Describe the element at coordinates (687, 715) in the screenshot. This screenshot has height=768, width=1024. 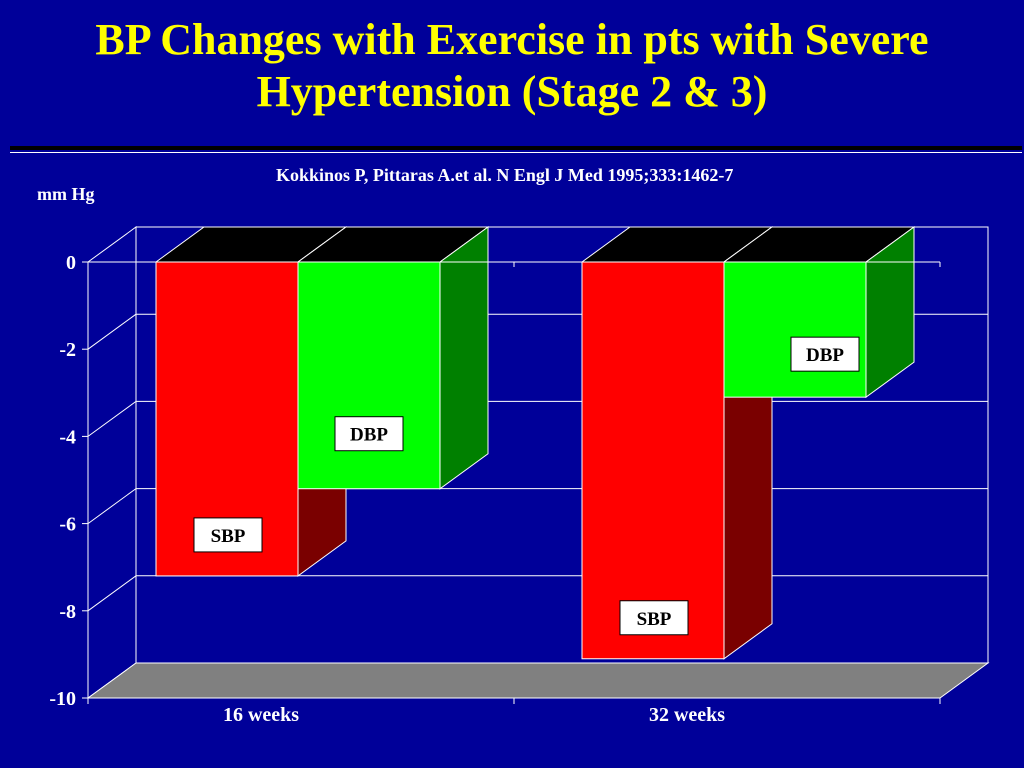
I see `x-category-label: 32 weeks` at that location.